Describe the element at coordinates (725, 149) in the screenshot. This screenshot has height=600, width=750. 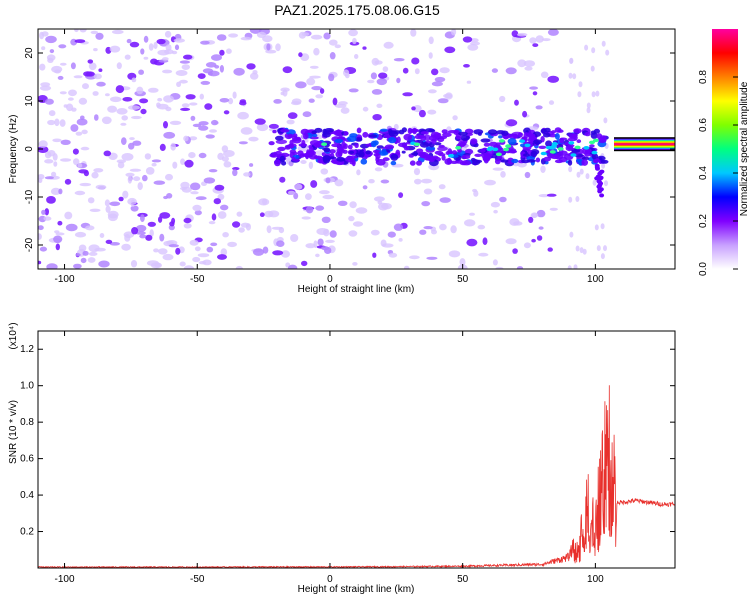
I see `colorbar-body` at that location.